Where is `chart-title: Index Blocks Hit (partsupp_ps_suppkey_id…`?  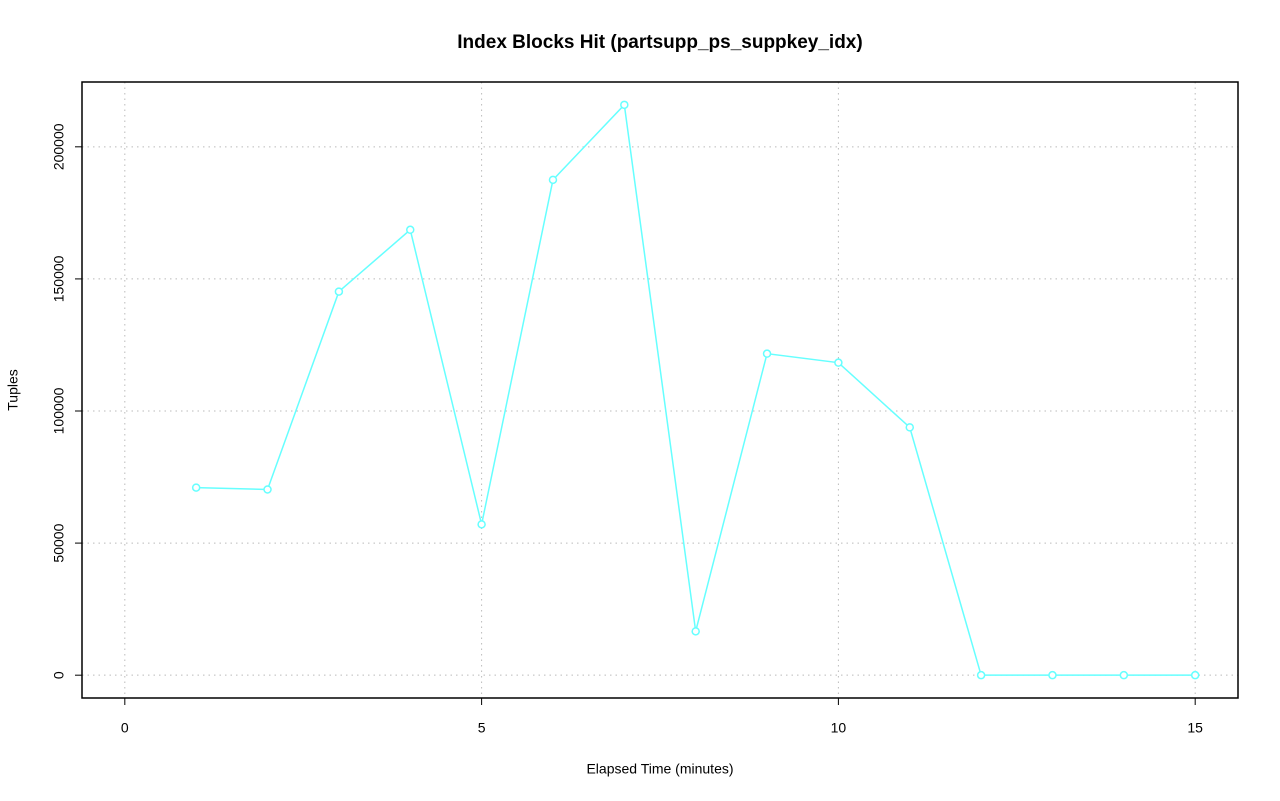
chart-title: Index Blocks Hit (partsupp_ps_suppkey_id… is located at coordinates (659, 42).